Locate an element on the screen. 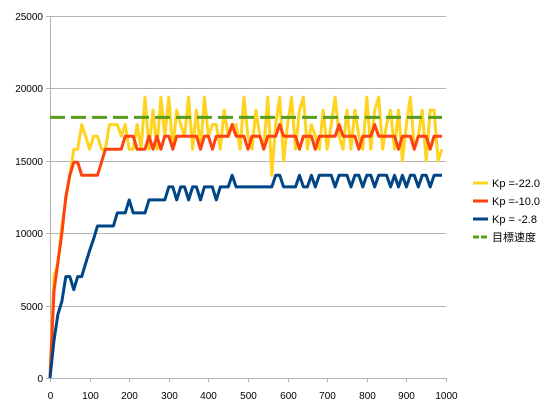  legend-label: 目標速度 is located at coordinates (514, 237).